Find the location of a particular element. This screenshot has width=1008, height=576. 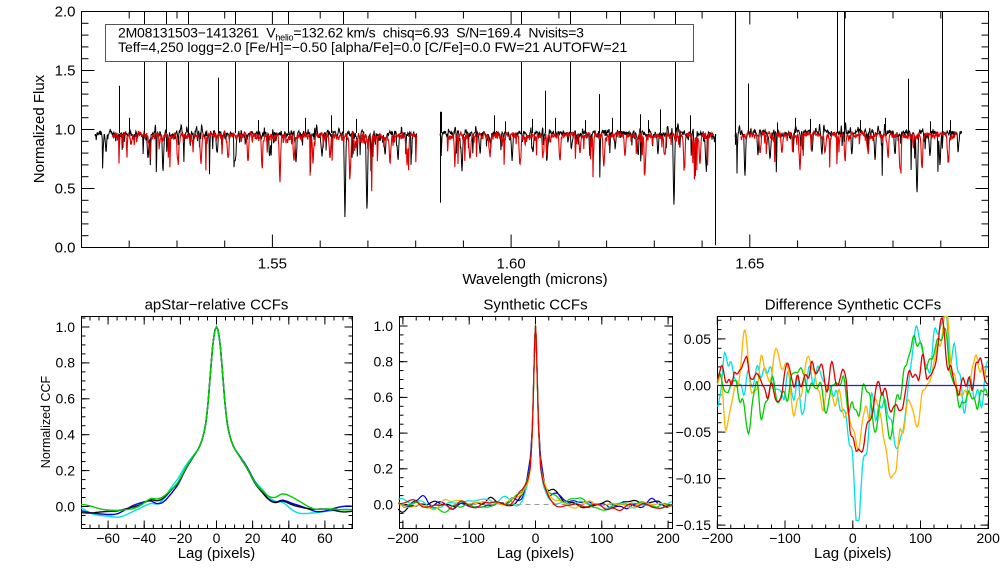

svg-text: 2.0 is located at coordinates (65, 12).